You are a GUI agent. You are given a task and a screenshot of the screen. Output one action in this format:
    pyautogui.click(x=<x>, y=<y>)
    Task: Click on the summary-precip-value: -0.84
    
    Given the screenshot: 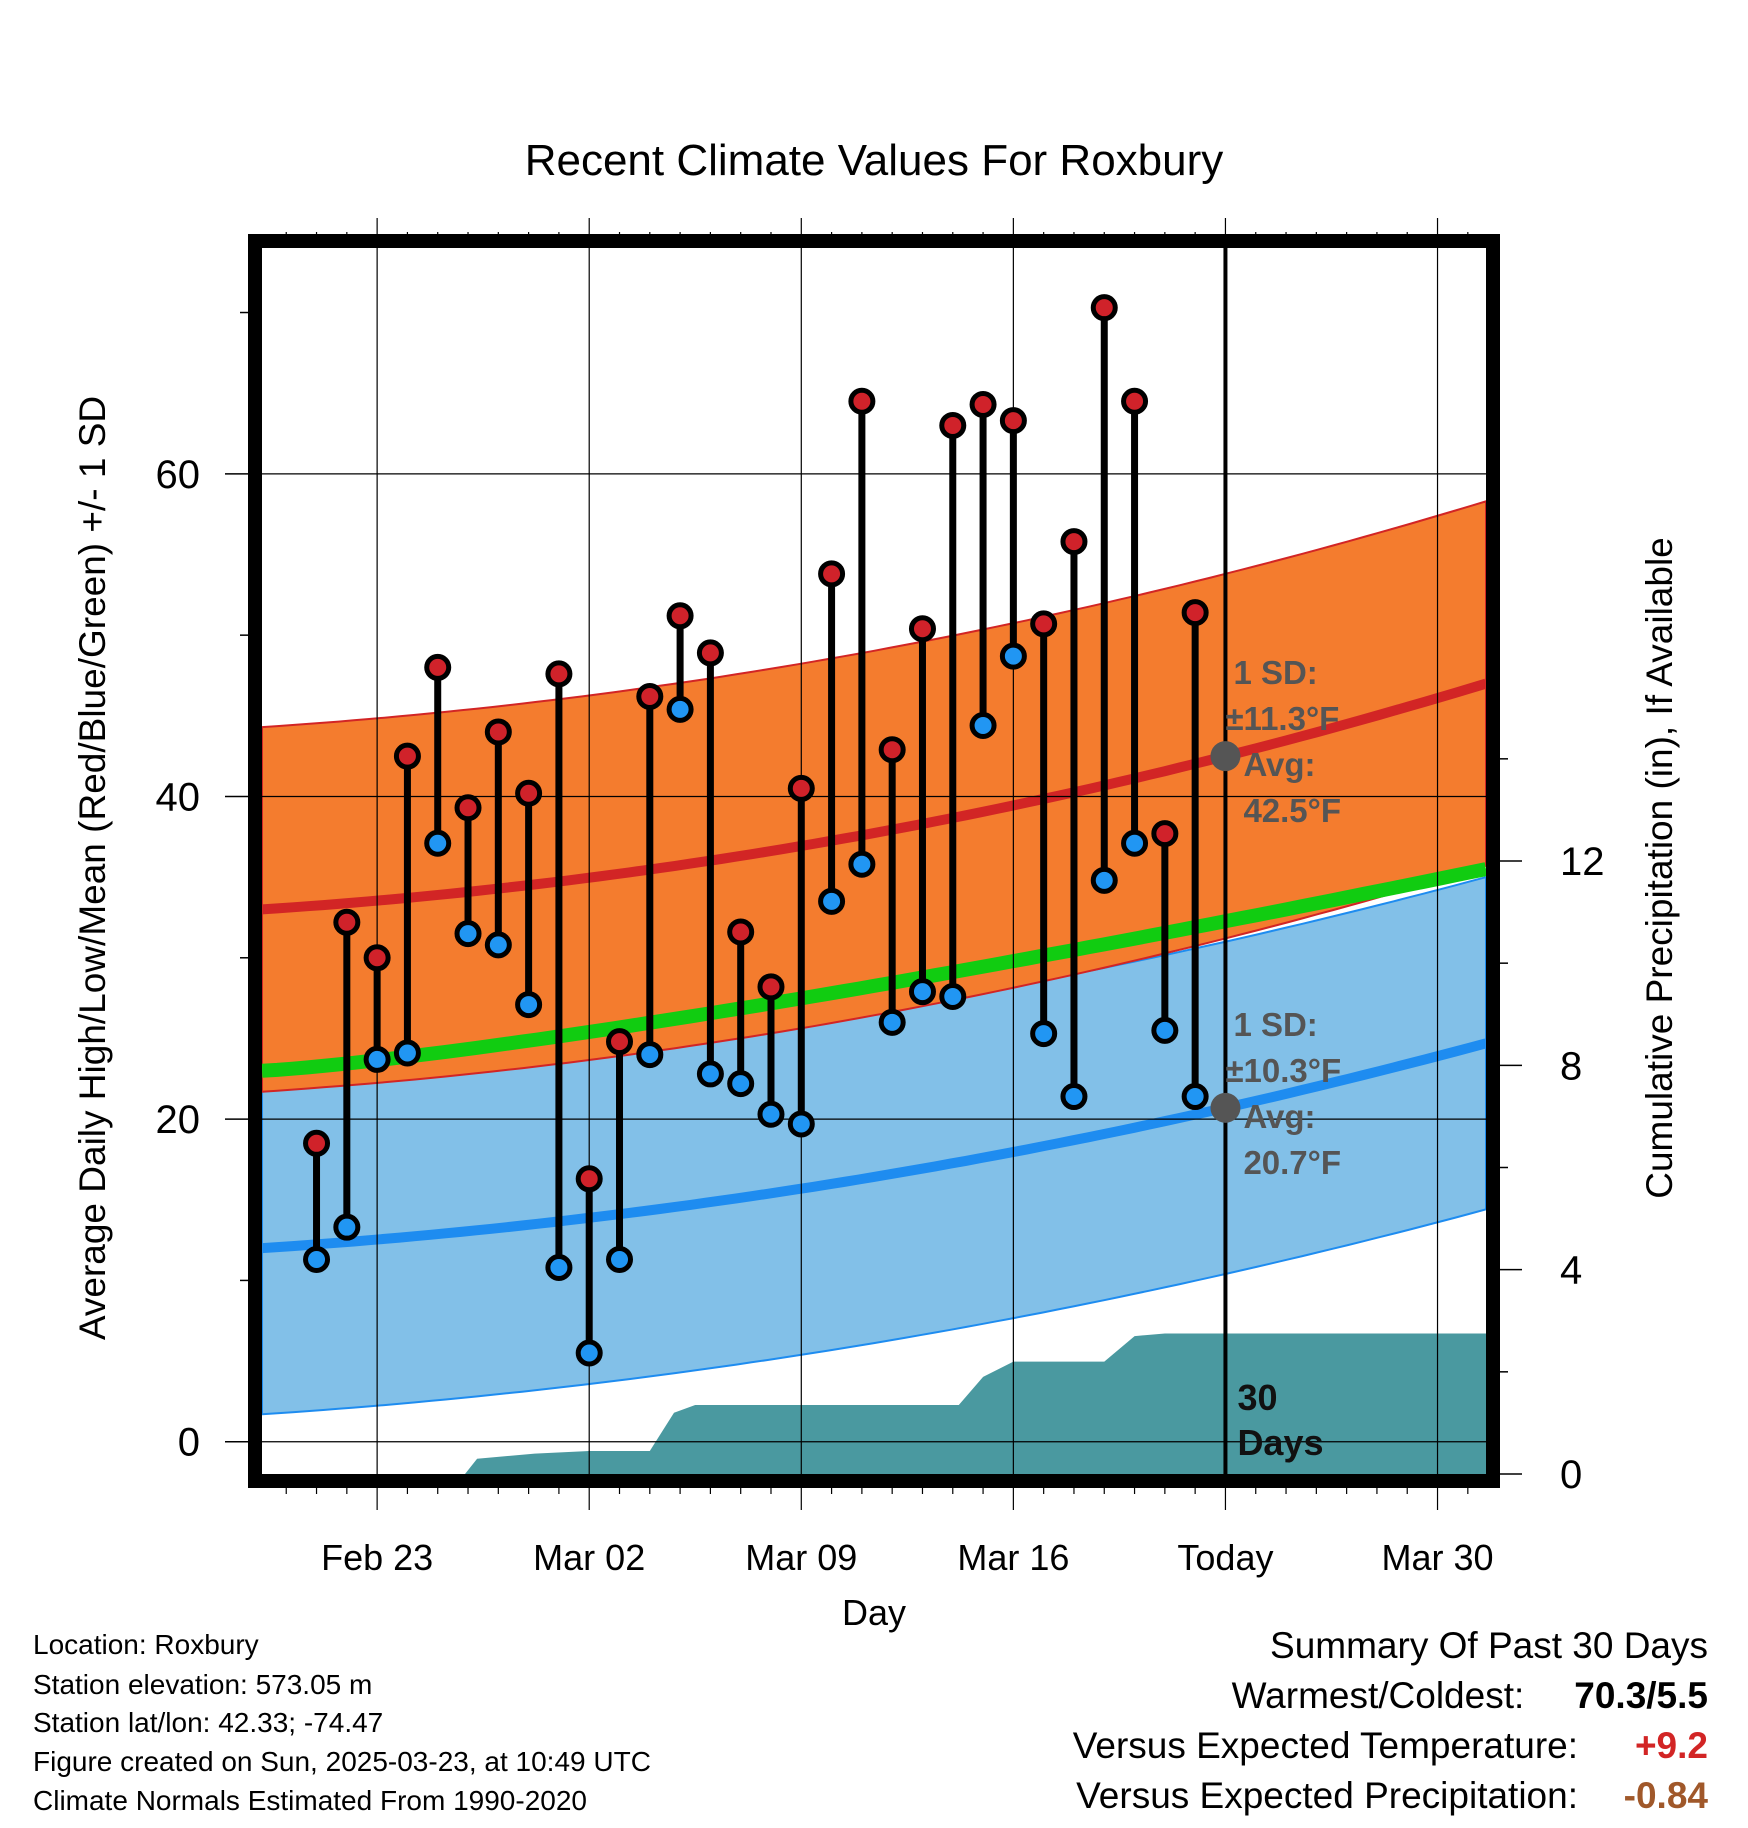 What is the action you would take?
    pyautogui.click(x=1665, y=1795)
    